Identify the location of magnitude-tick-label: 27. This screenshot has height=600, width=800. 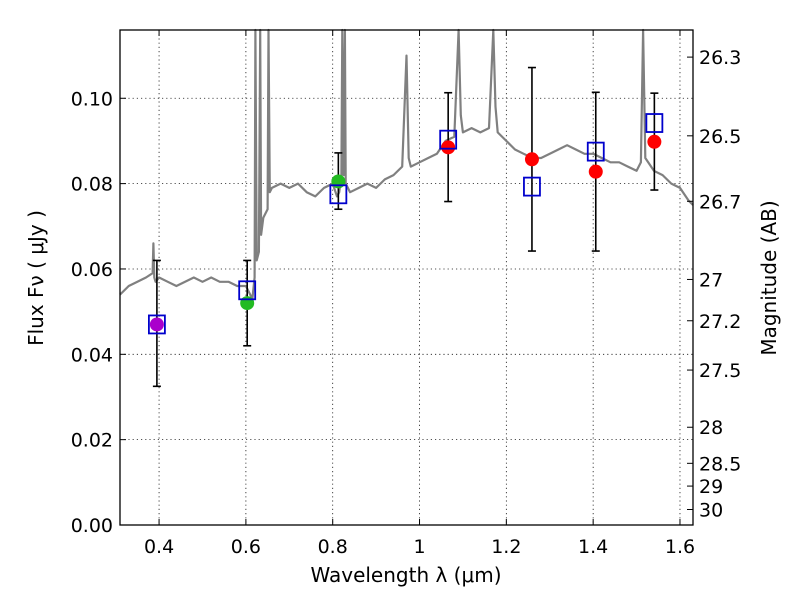
(711, 280).